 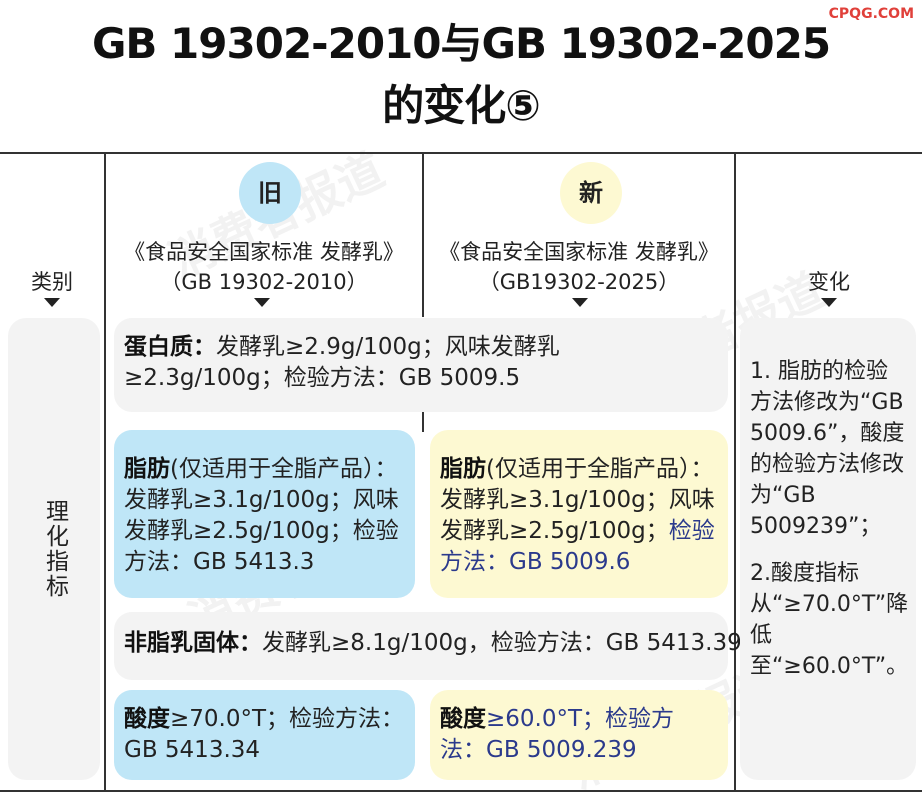 I want to click on old-standard-name: 《食品安全国家标准 发酵乳》, so click(x=264, y=252).